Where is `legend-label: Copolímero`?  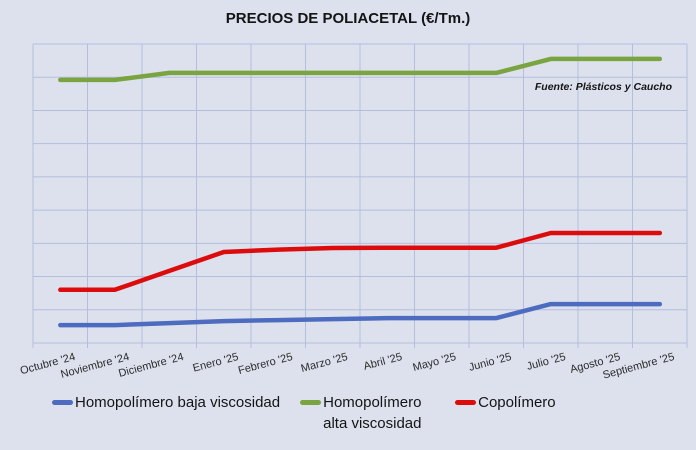 legend-label: Copolímero is located at coordinates (517, 402).